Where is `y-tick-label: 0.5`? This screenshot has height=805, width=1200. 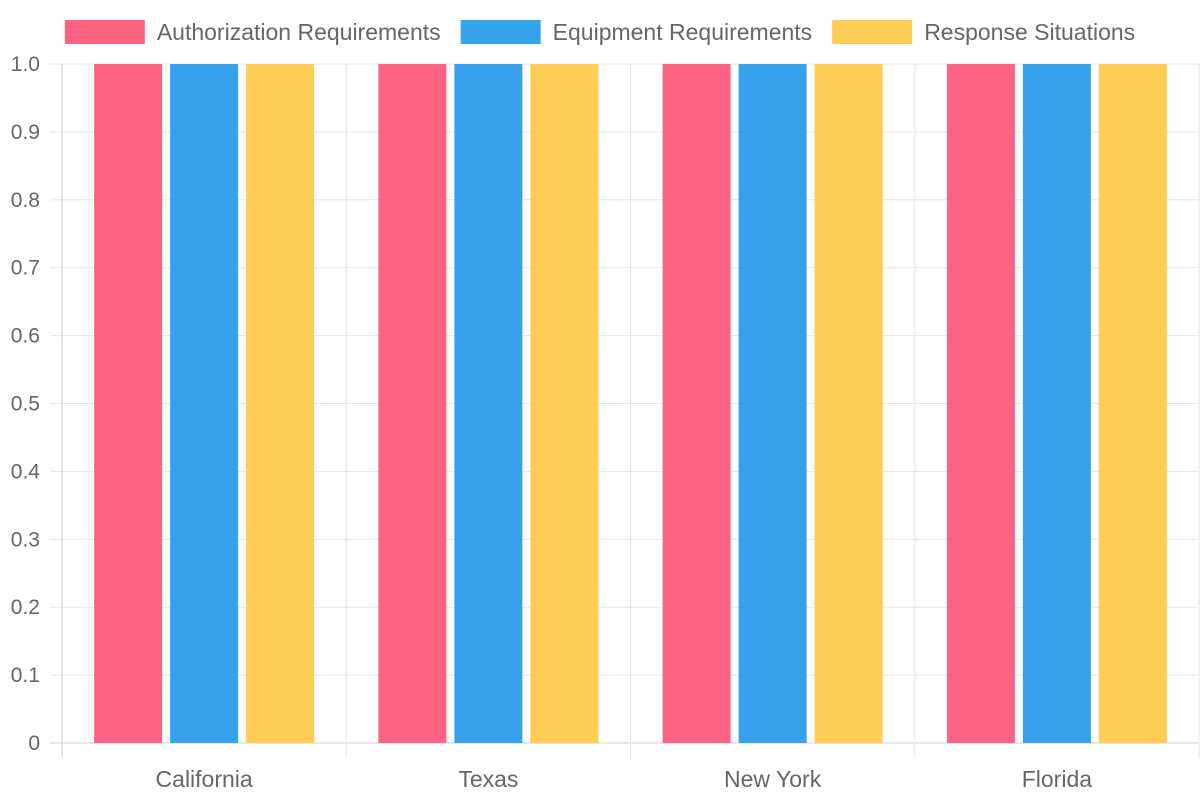
y-tick-label: 0.5 is located at coordinates (25, 404).